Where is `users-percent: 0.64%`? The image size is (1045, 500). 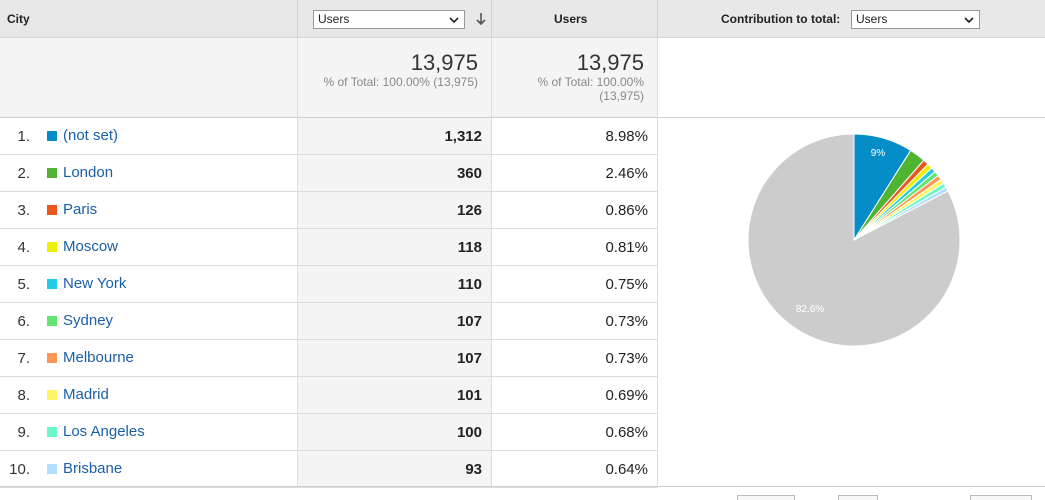 users-percent: 0.64% is located at coordinates (626, 469).